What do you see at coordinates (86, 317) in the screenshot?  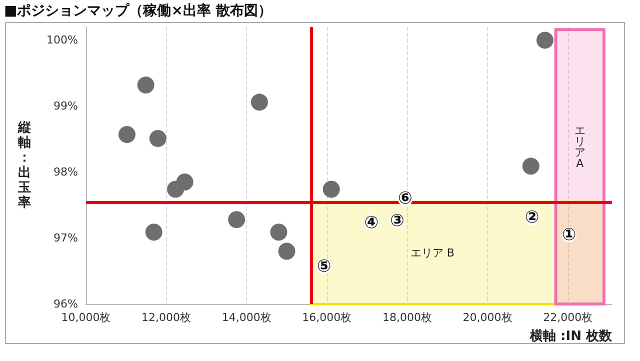 I see `x-tick-label: 10,000枚` at bounding box center [86, 317].